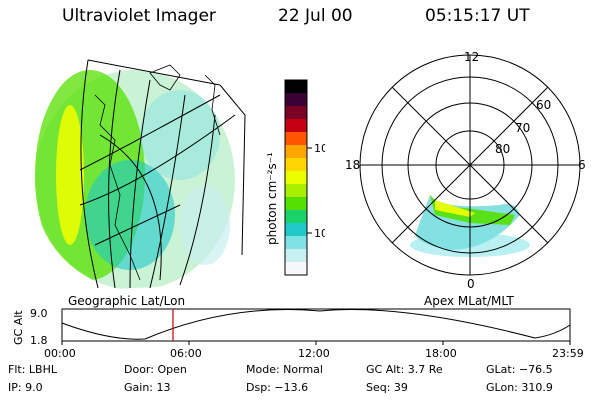  Describe the element at coordinates (477, 16) in the screenshot. I see `time-label: 05:15:17 UT` at that location.